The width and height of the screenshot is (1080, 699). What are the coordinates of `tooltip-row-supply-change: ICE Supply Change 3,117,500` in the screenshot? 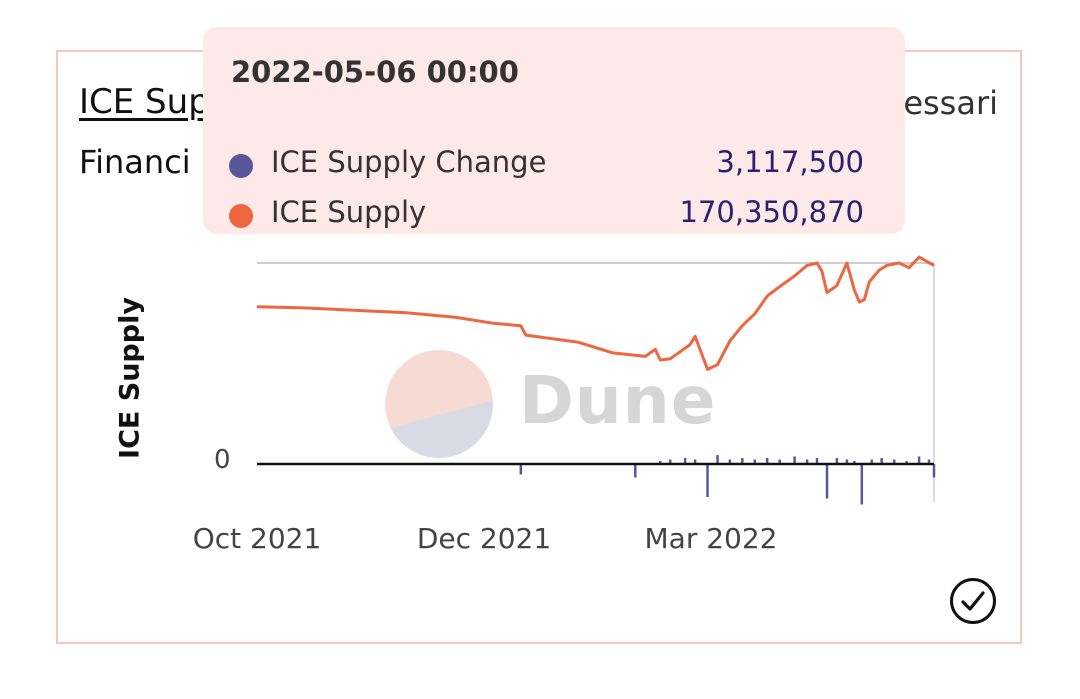 It's located at (546, 165).